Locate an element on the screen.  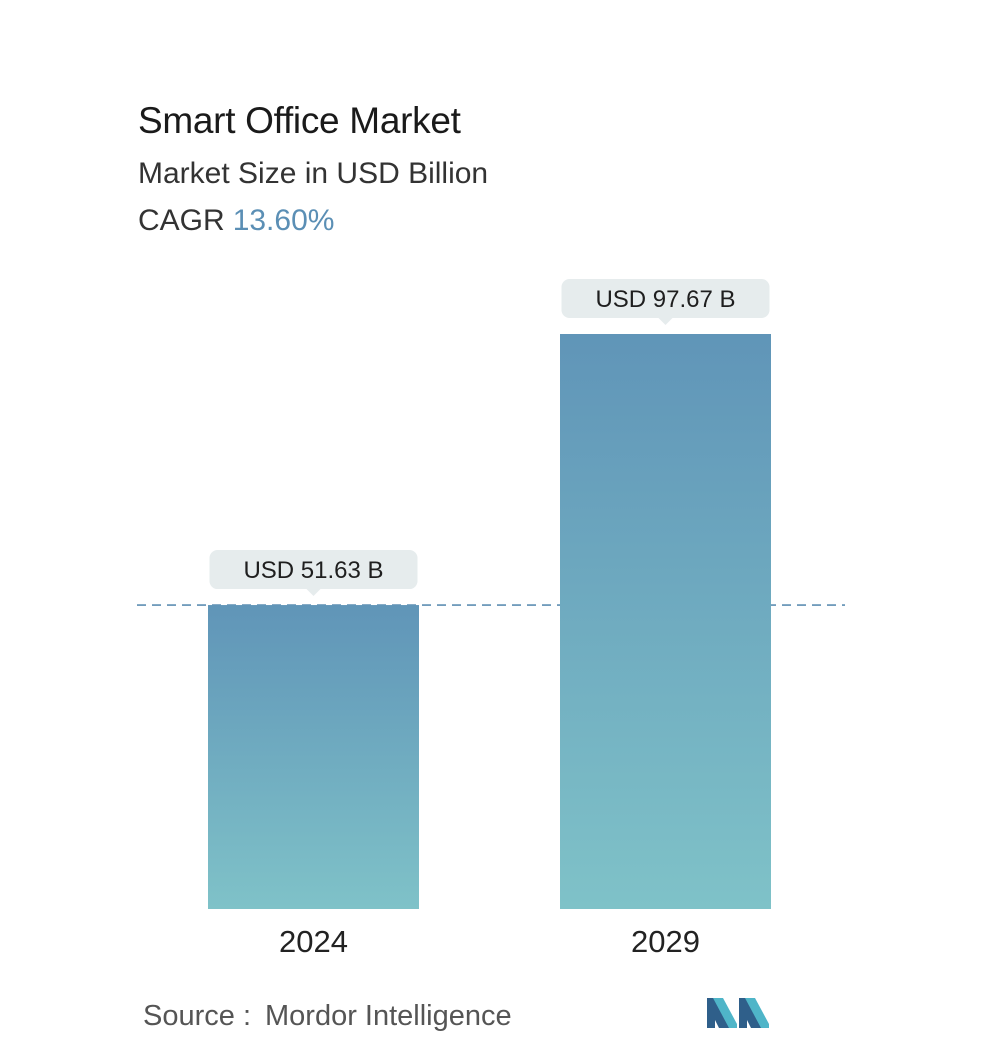
source-note: Source : Mordor Intelligence is located at coordinates (327, 1016).